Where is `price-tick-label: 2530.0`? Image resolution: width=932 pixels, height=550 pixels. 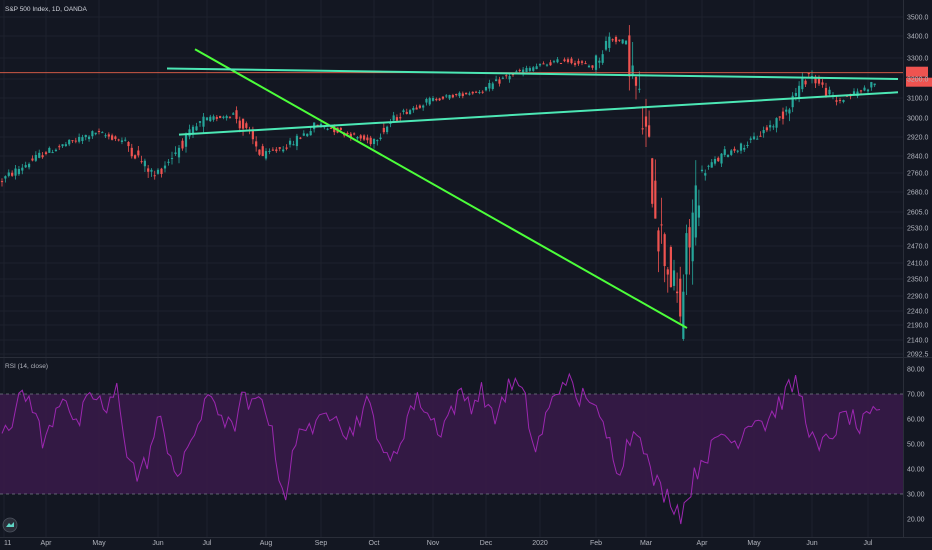 price-tick-label: 2530.0 is located at coordinates (918, 229).